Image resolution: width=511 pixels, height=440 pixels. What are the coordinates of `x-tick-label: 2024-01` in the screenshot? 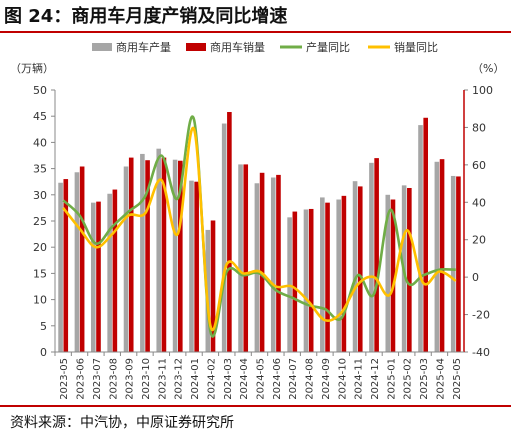 It's located at (195, 379).